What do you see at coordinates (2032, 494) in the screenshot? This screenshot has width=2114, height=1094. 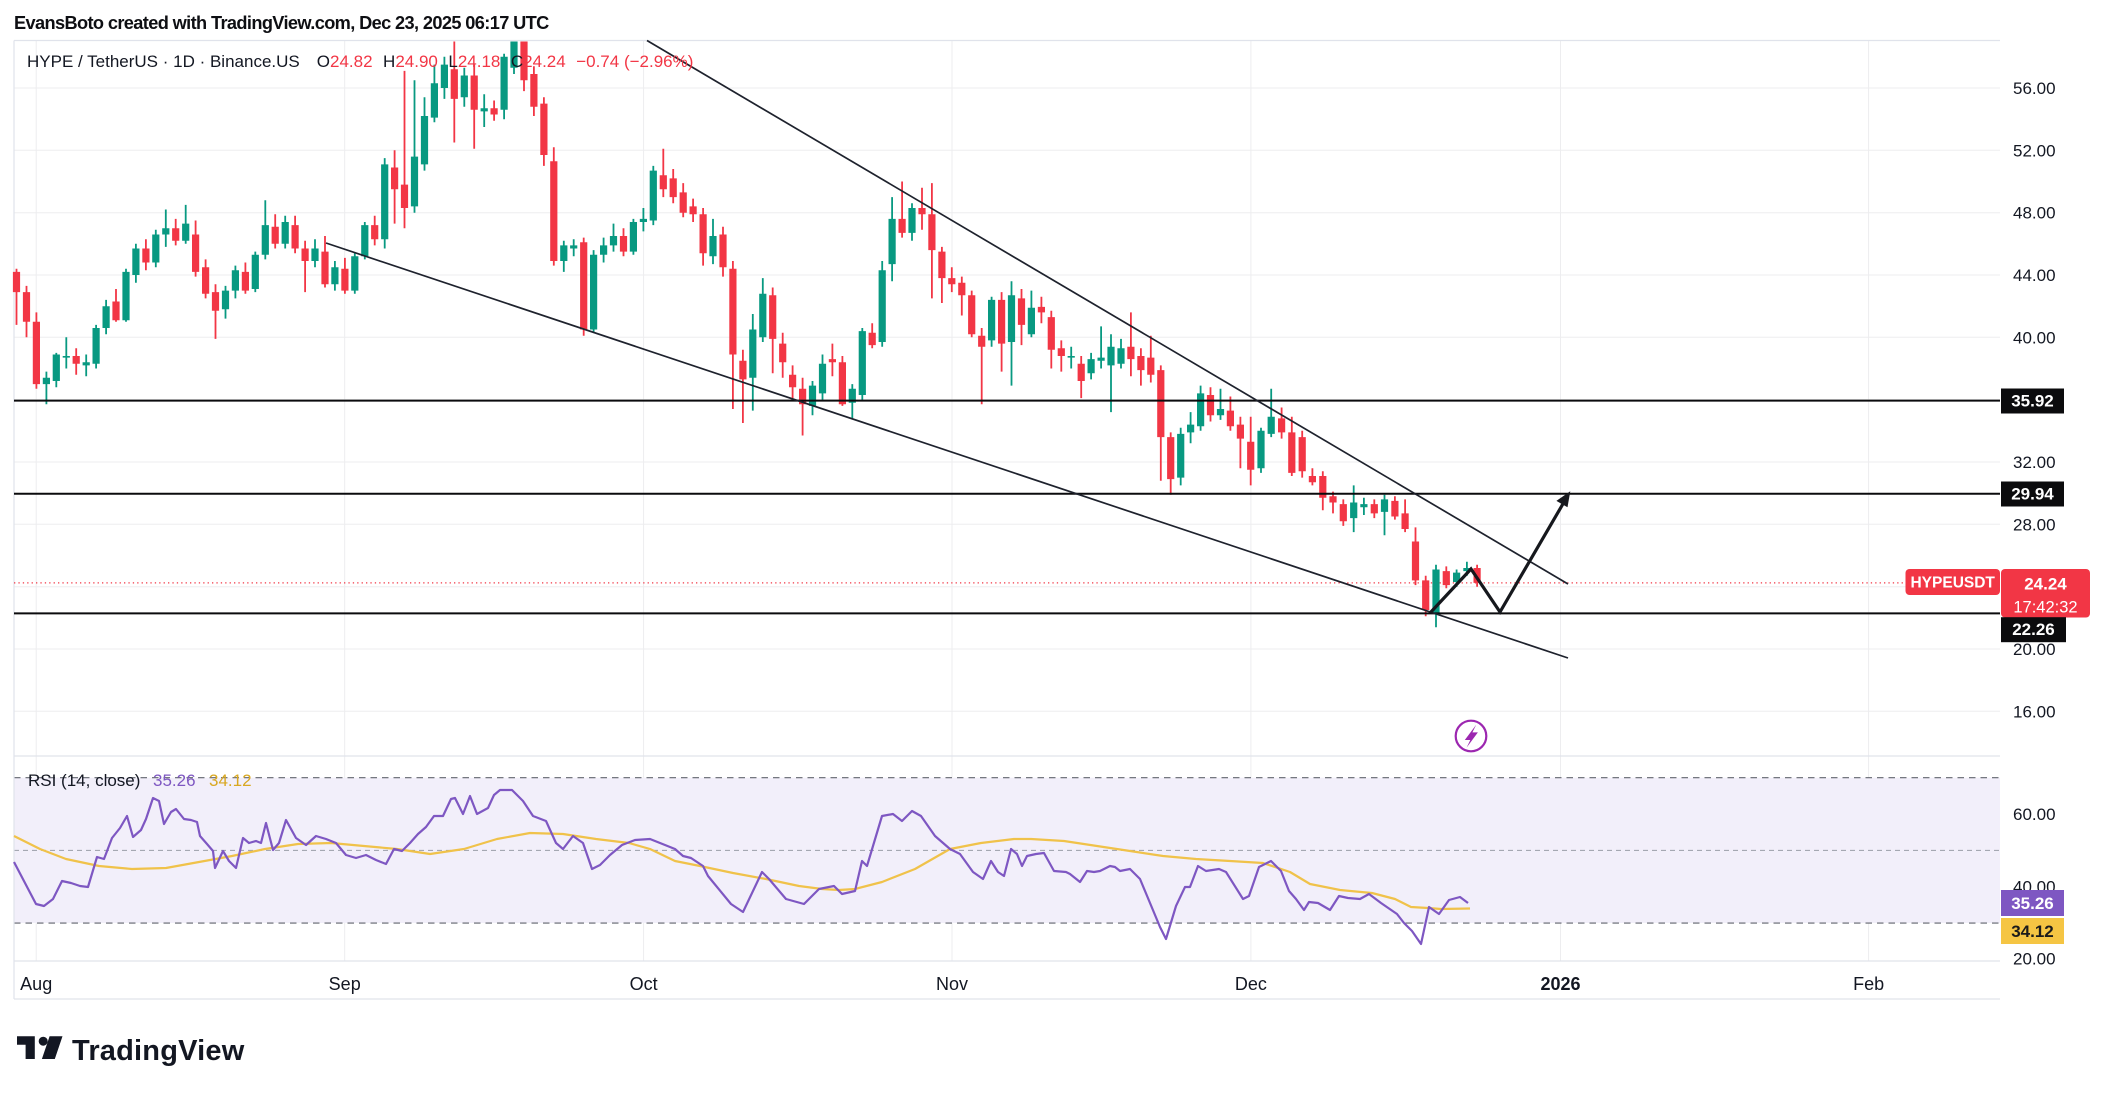 I see `svg-text: 29.94` at bounding box center [2032, 494].